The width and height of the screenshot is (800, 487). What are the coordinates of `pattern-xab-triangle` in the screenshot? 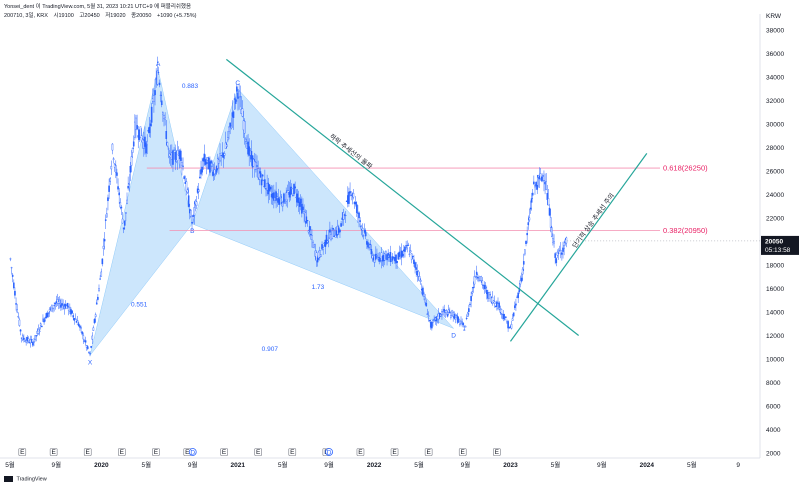 It's located at (141, 212).